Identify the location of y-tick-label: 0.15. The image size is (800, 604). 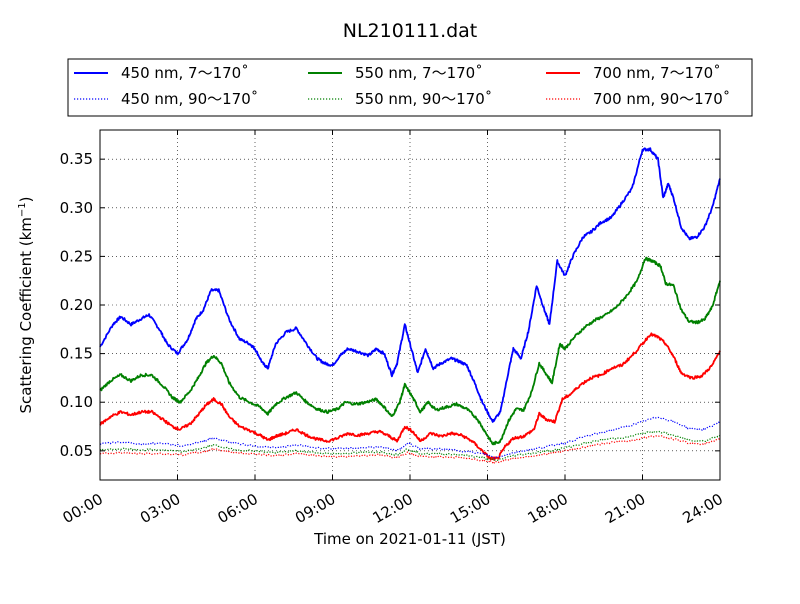
(76, 354).